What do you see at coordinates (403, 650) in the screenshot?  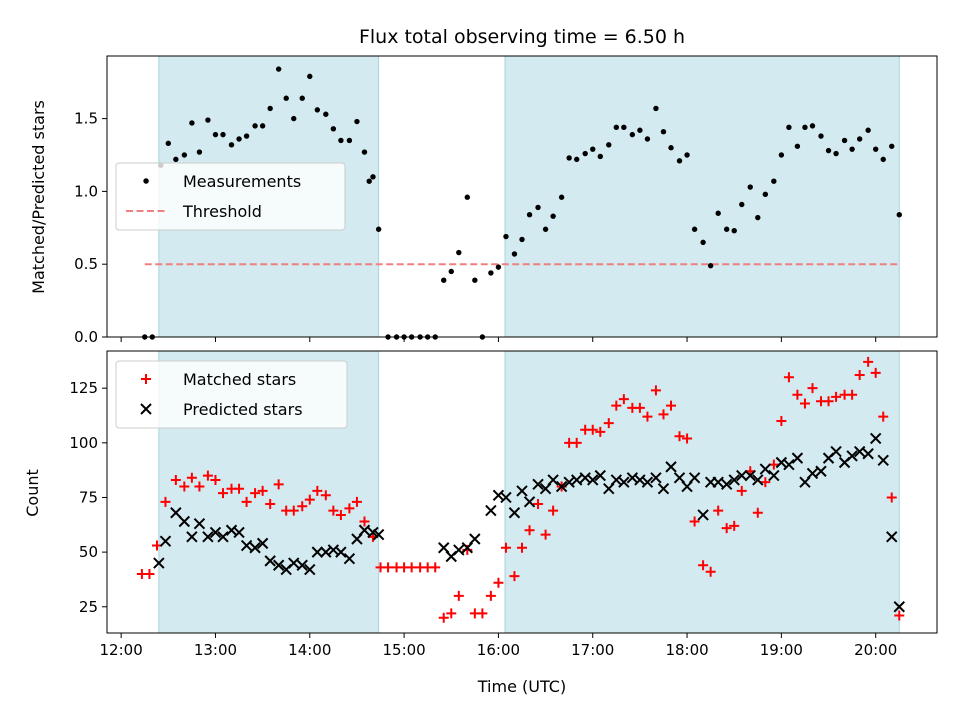 I see `x-tick-label: 15:00` at bounding box center [403, 650].